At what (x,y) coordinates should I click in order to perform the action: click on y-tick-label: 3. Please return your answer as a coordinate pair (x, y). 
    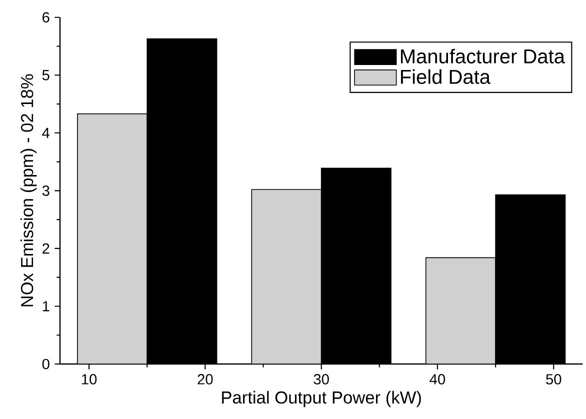
    Looking at the image, I should click on (46, 191).